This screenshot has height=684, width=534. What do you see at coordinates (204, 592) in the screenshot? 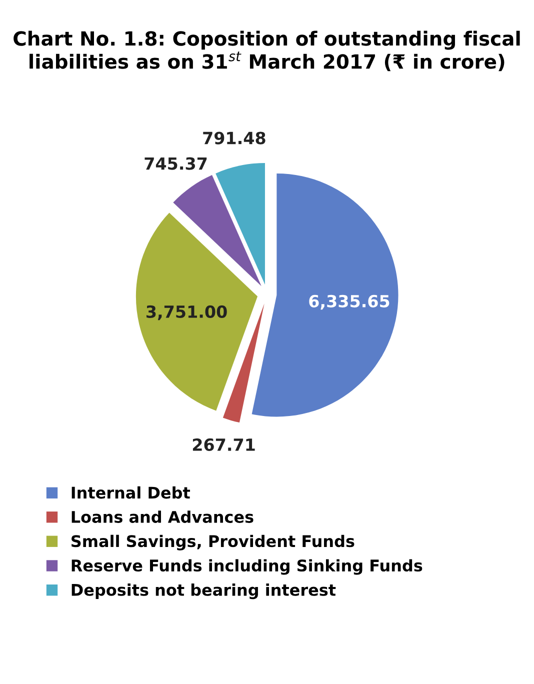
I see `legend-label: Deposits not bearing interest` at bounding box center [204, 592].